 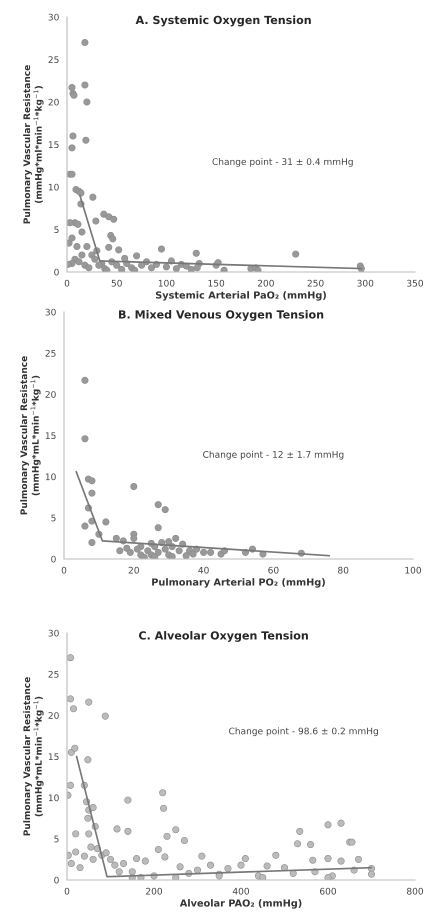 What do you see at coordinates (203, 570) in the screenshot?
I see `x-tick-label: 40` at bounding box center [203, 570].